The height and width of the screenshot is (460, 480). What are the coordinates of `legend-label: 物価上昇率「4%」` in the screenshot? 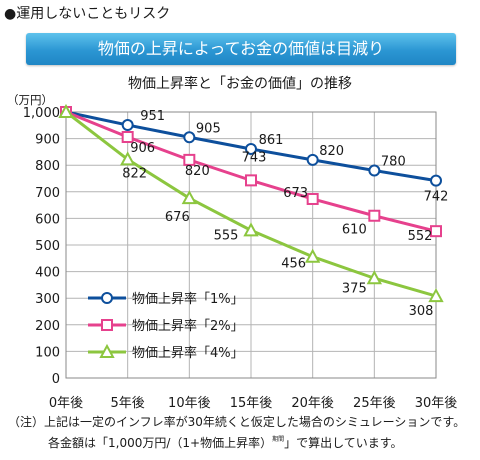 It's located at (188, 353).